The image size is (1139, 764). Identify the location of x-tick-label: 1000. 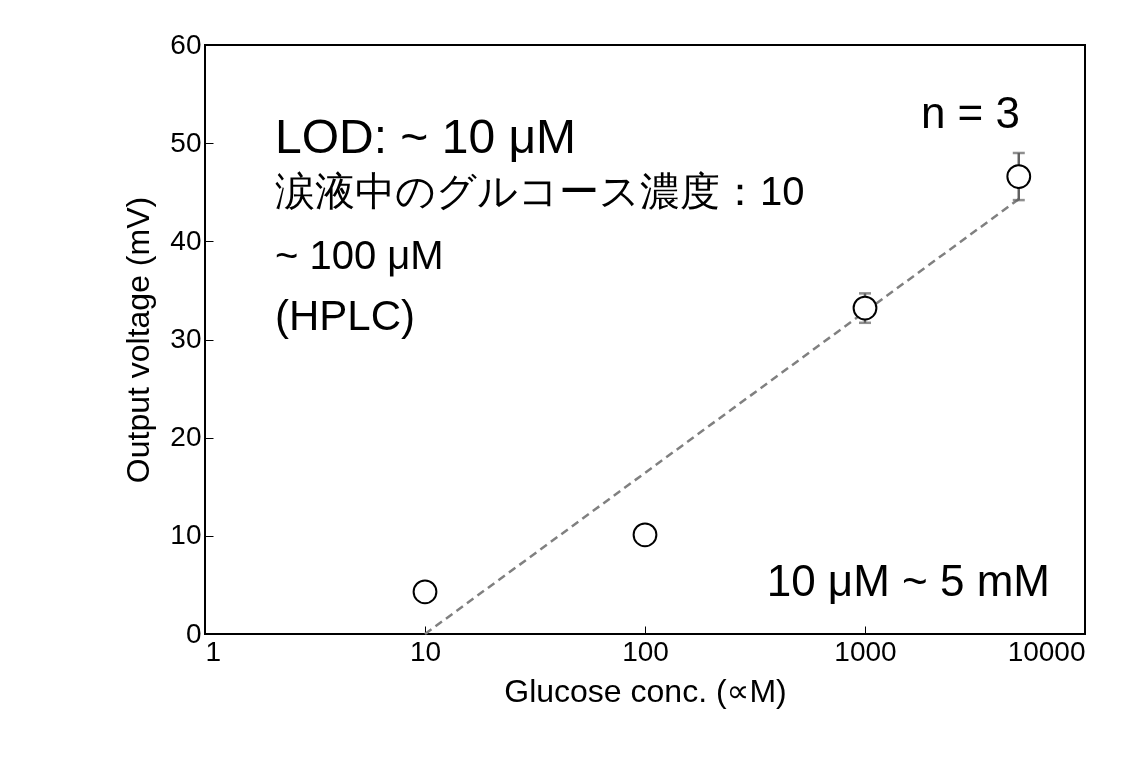
(865, 651).